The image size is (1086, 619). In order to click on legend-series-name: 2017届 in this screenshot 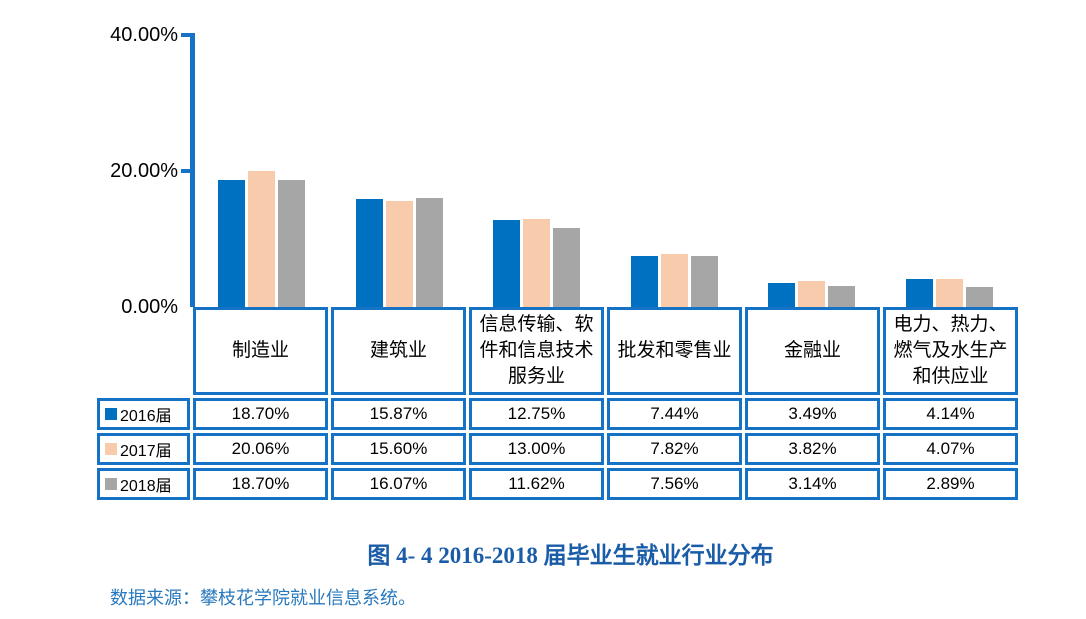, I will do `click(146, 451)`.